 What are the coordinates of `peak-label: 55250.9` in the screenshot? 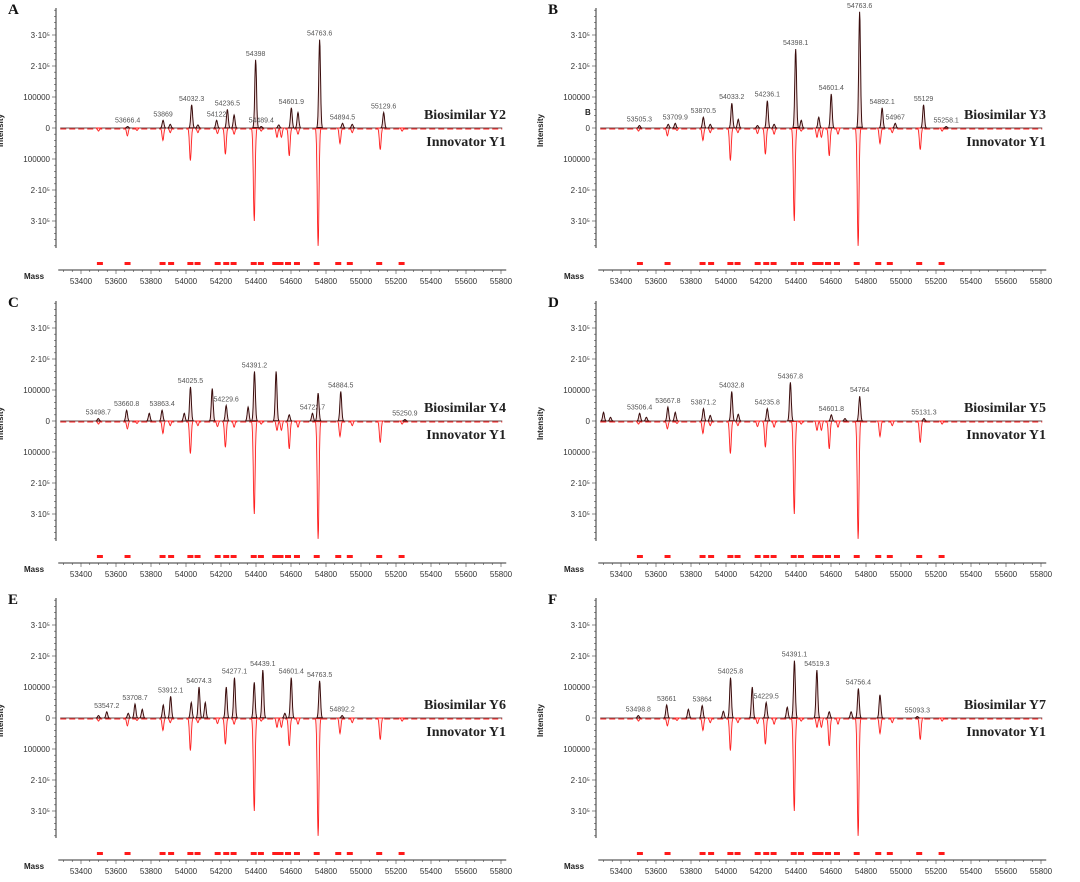 It's located at (404, 413).